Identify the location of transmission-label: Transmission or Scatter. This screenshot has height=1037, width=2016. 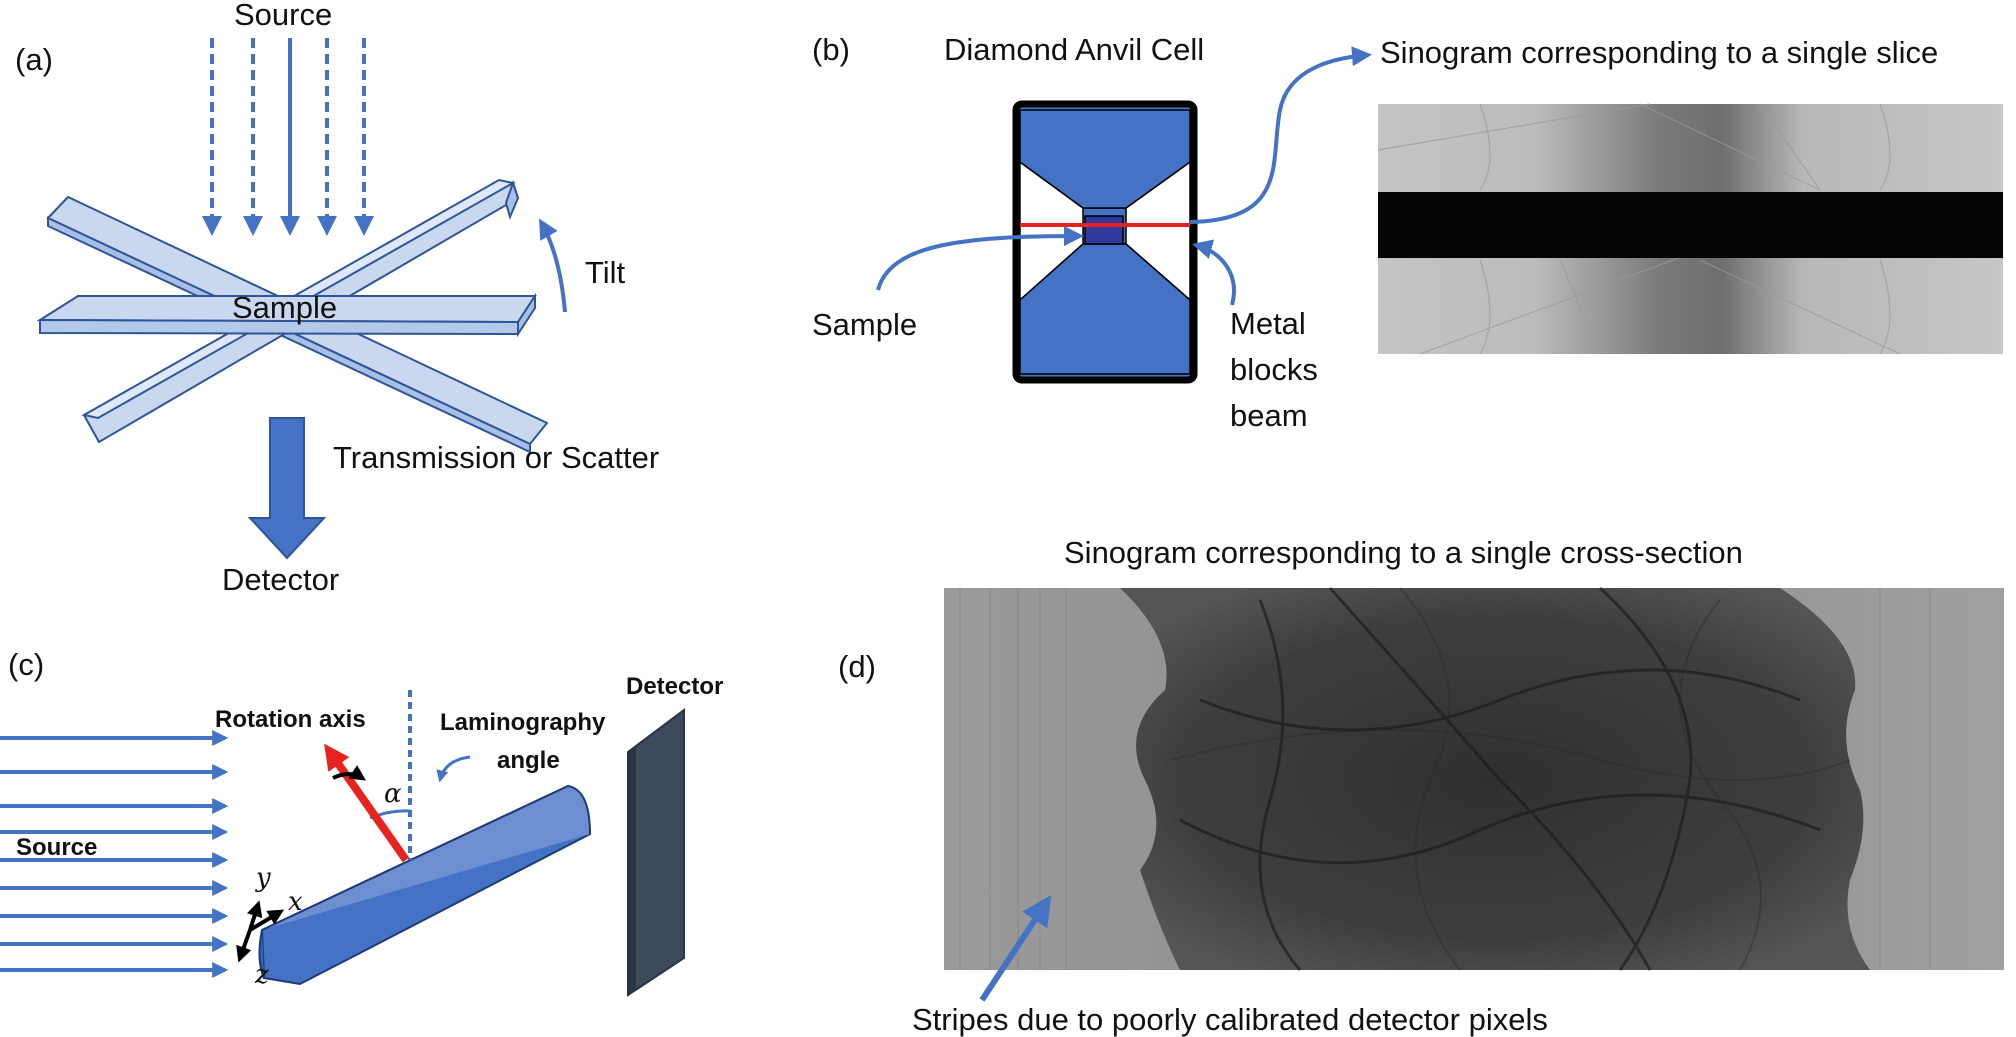
(496, 457).